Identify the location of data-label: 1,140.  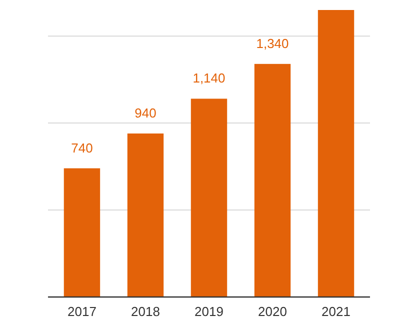
(209, 78).